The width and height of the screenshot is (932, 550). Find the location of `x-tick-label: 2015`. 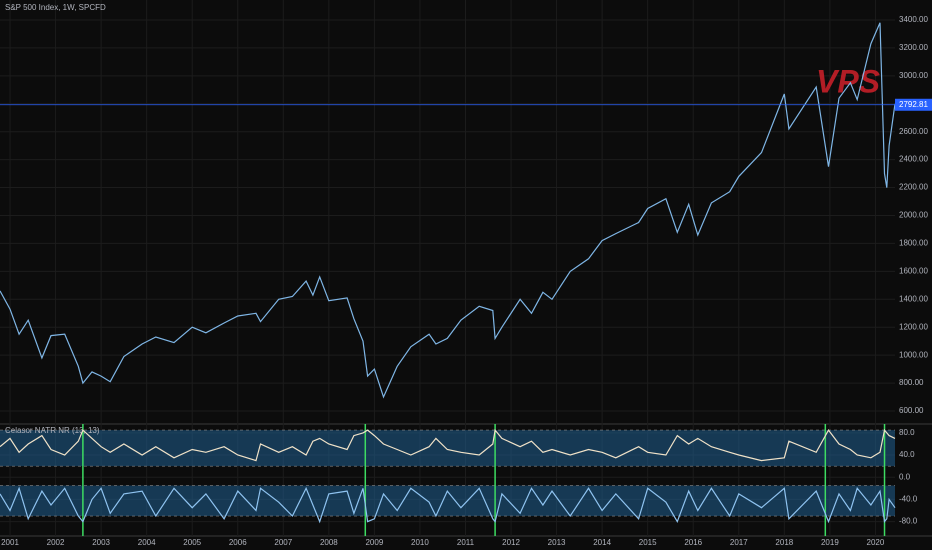

x-tick-label: 2015 is located at coordinates (648, 542).